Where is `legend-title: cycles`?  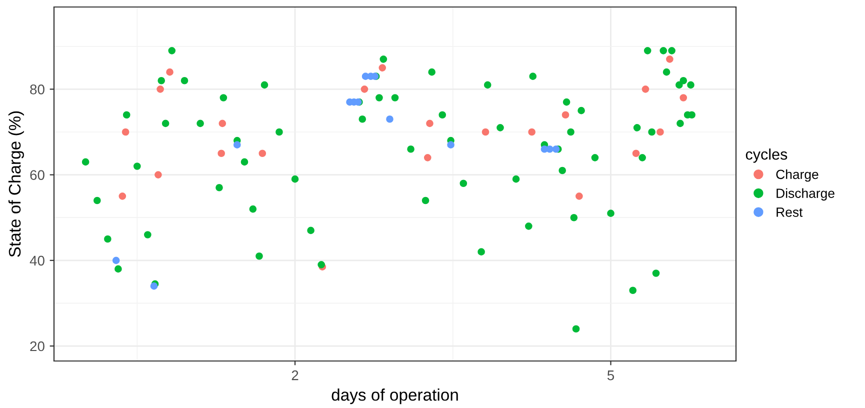 legend-title: cycles is located at coordinates (767, 155).